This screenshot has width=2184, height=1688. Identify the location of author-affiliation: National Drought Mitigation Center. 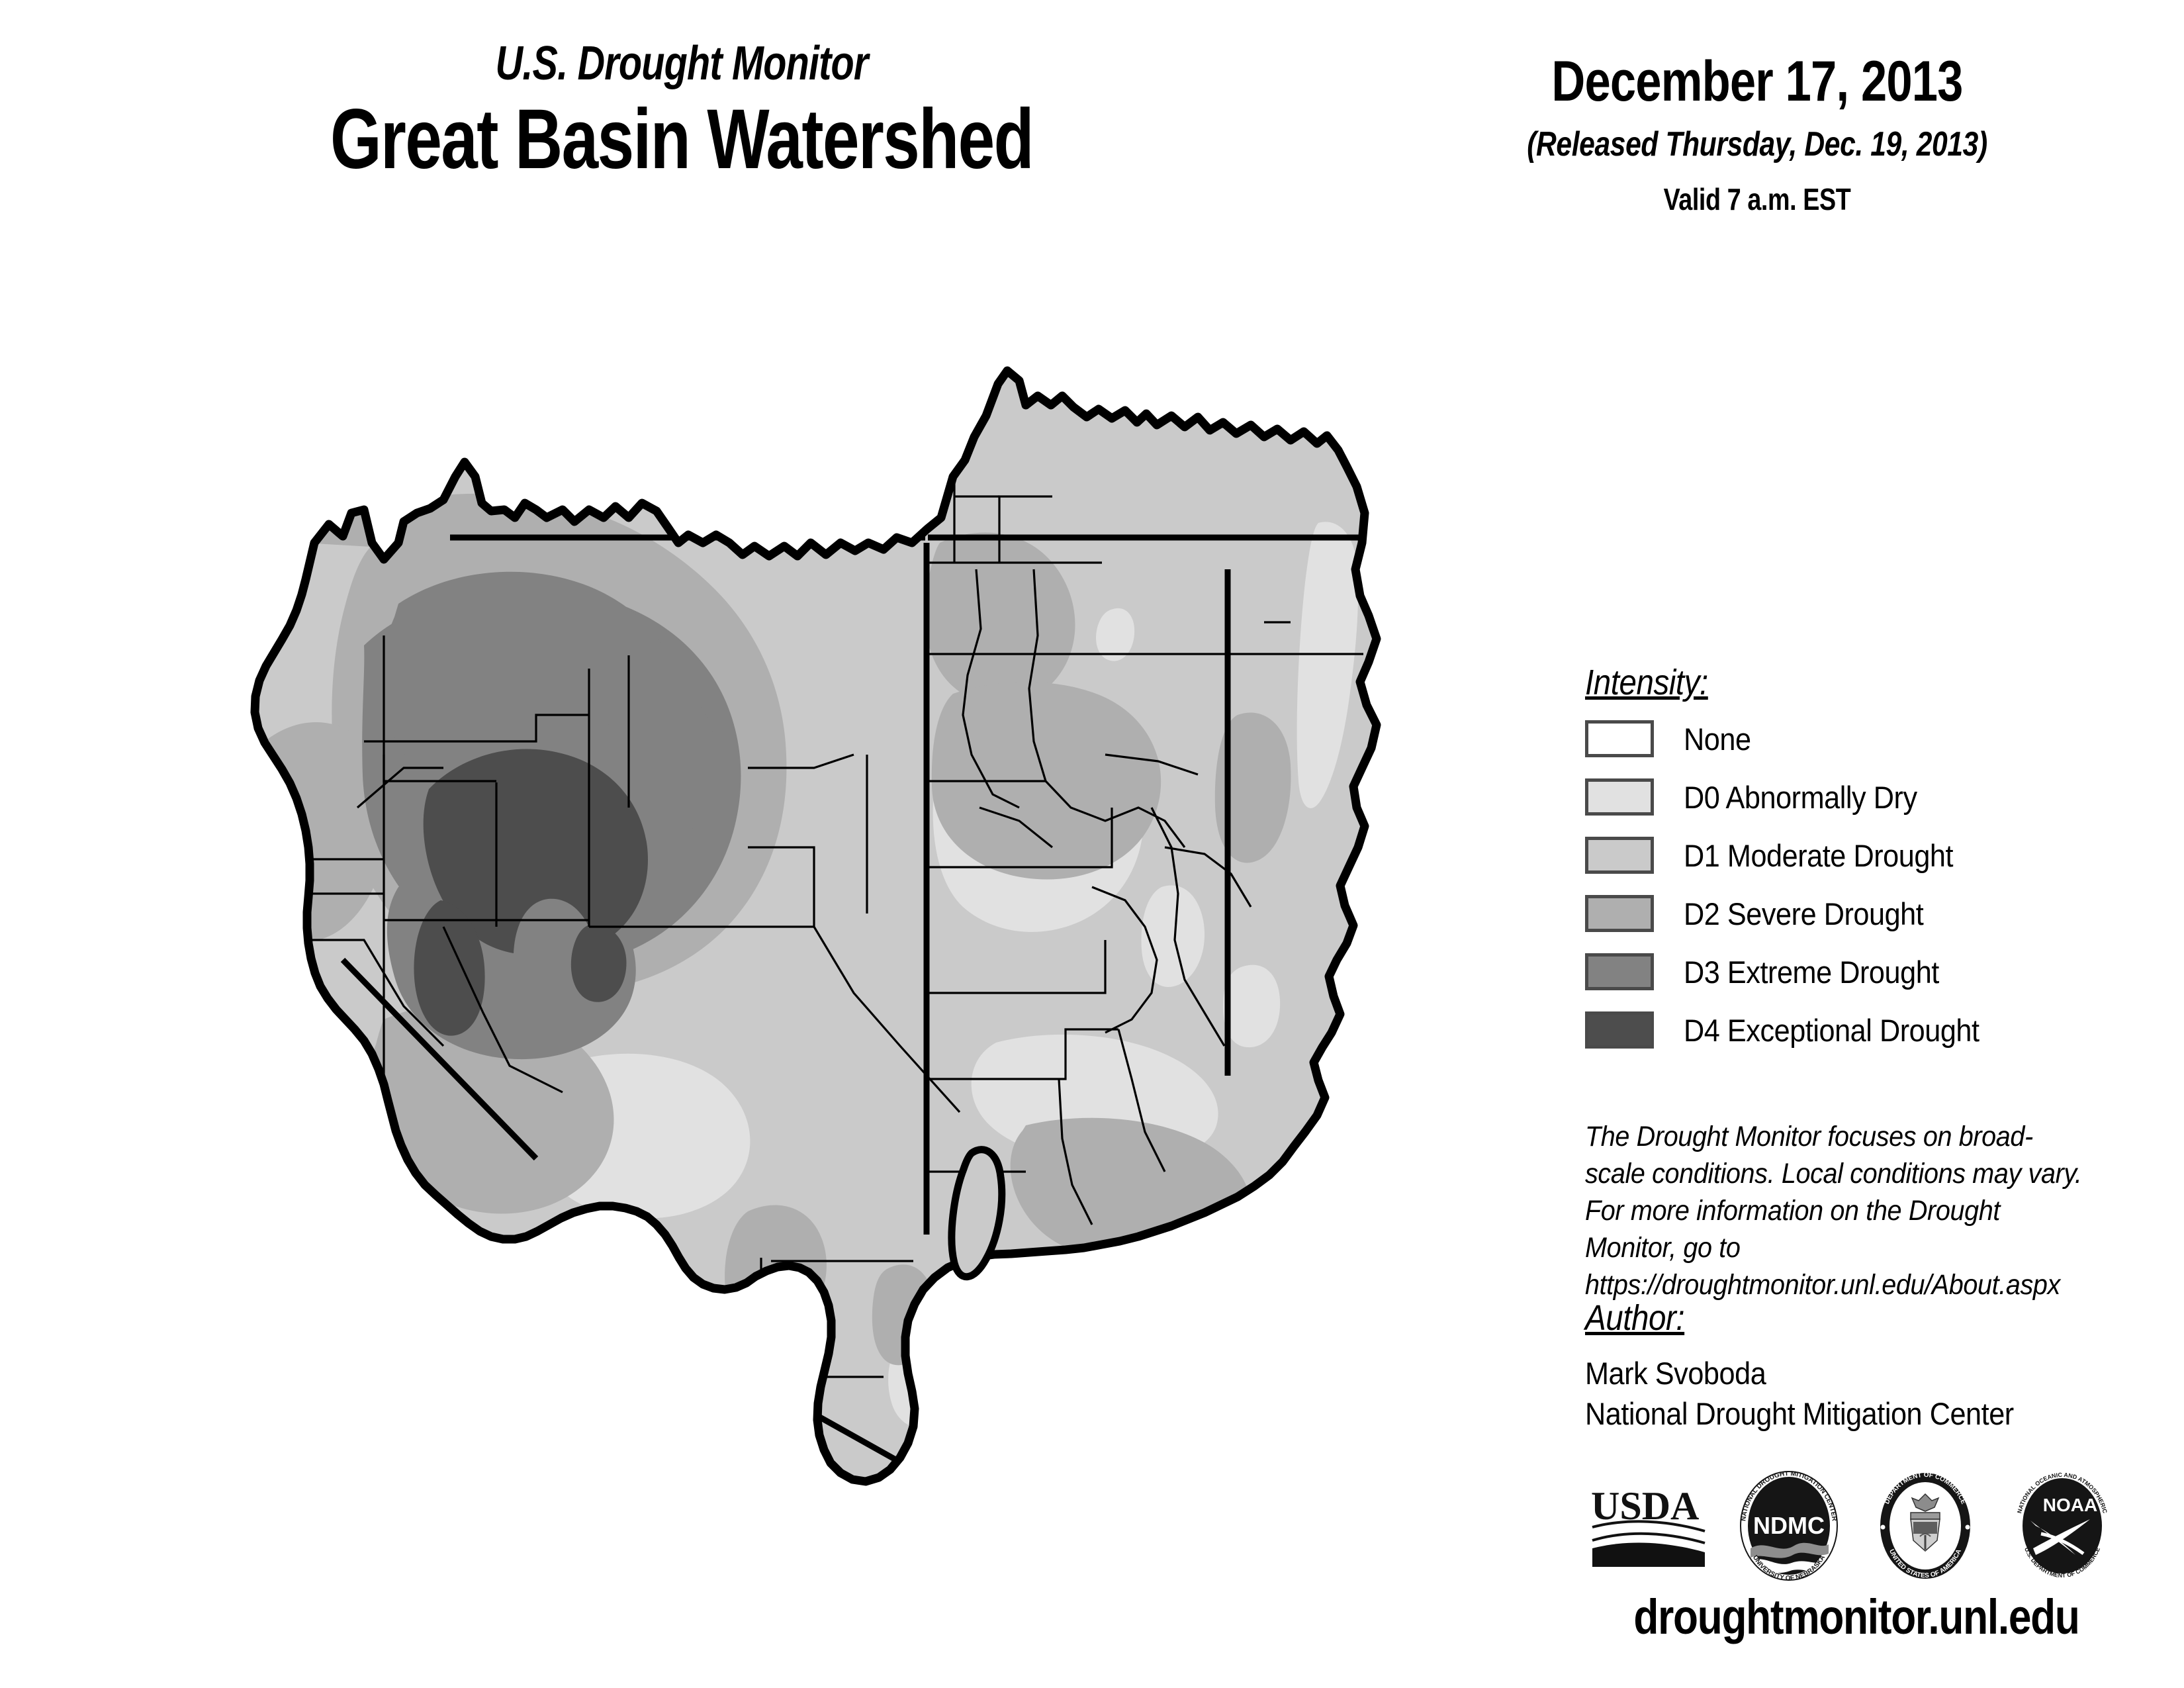
(1800, 1414).